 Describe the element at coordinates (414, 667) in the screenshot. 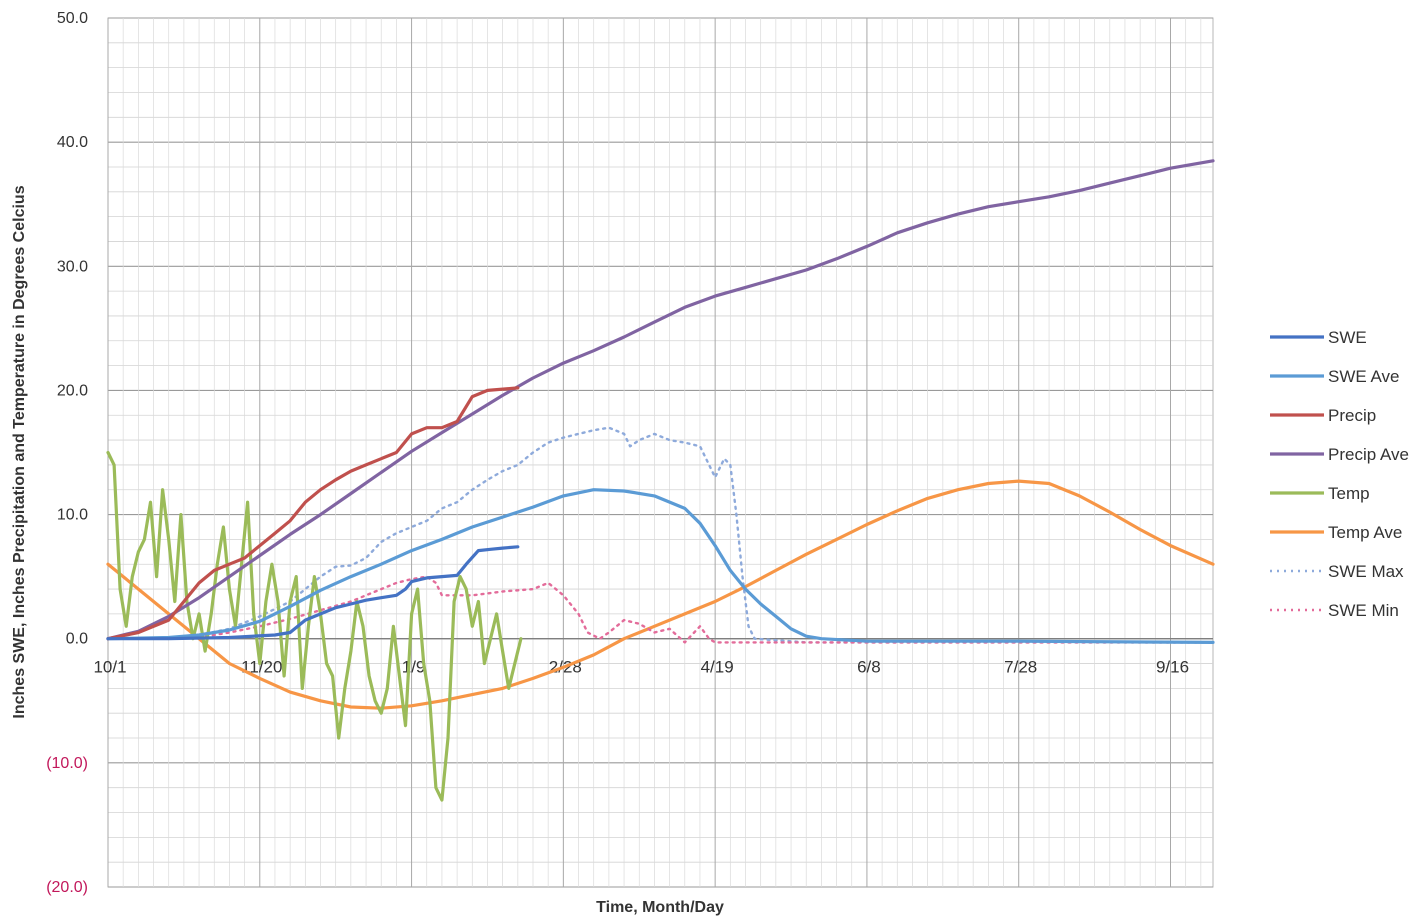

I see `x-tick-label: 1/9` at that location.